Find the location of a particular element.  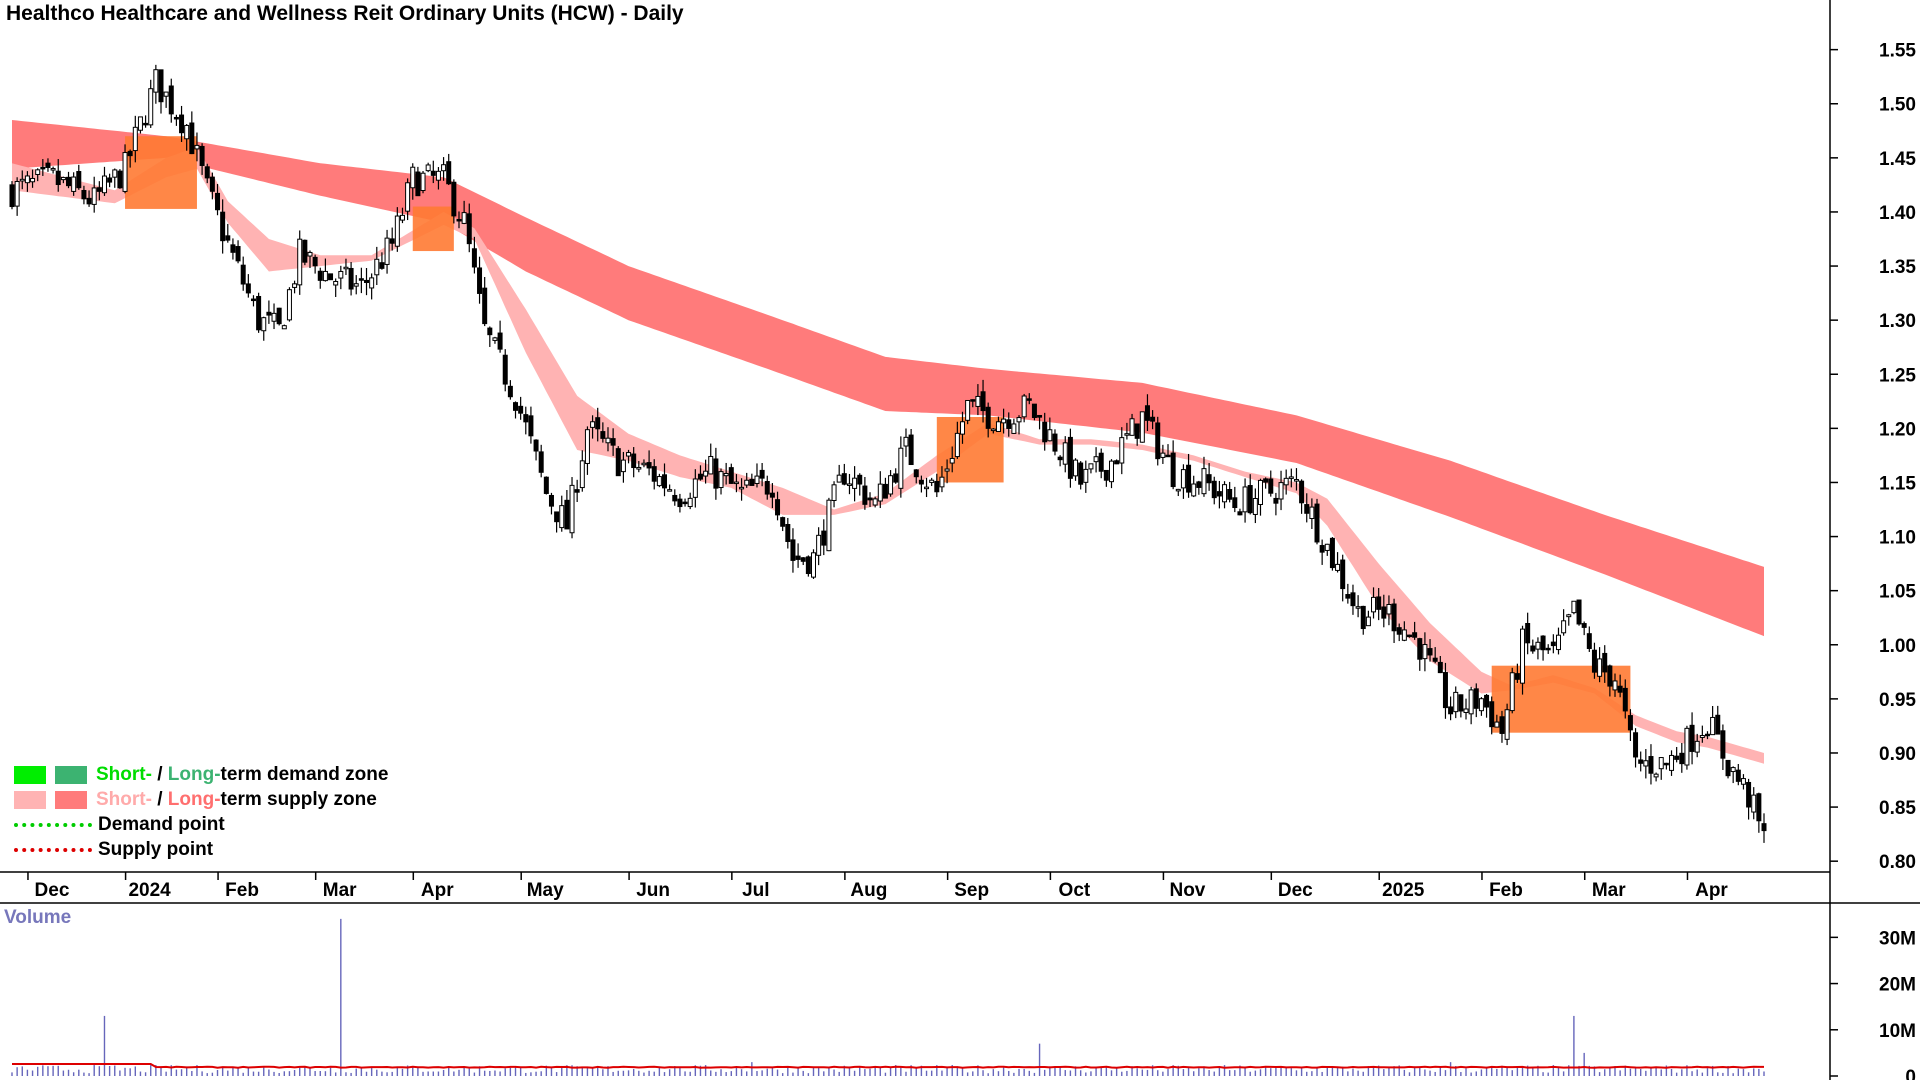

legend-demand-long: Long- is located at coordinates (194, 774).